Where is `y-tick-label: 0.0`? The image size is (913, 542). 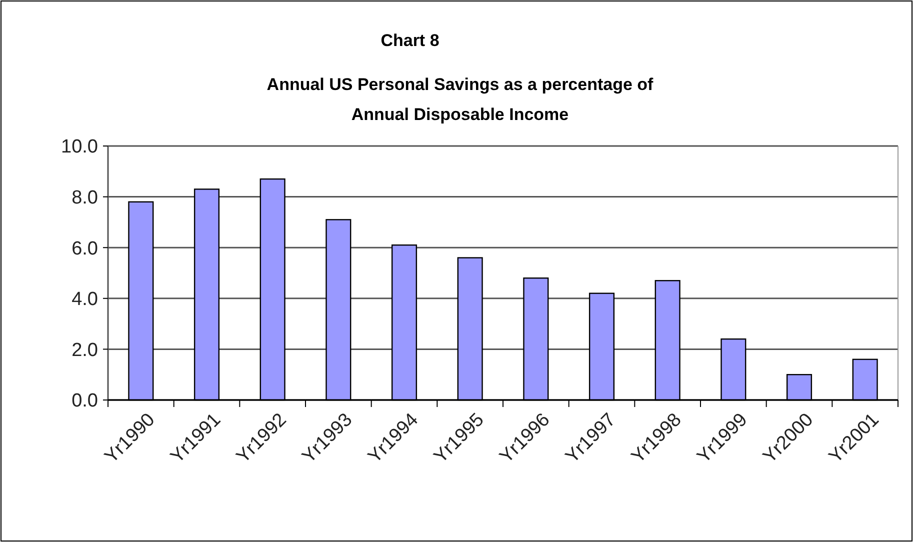 y-tick-label: 0.0 is located at coordinates (85, 401).